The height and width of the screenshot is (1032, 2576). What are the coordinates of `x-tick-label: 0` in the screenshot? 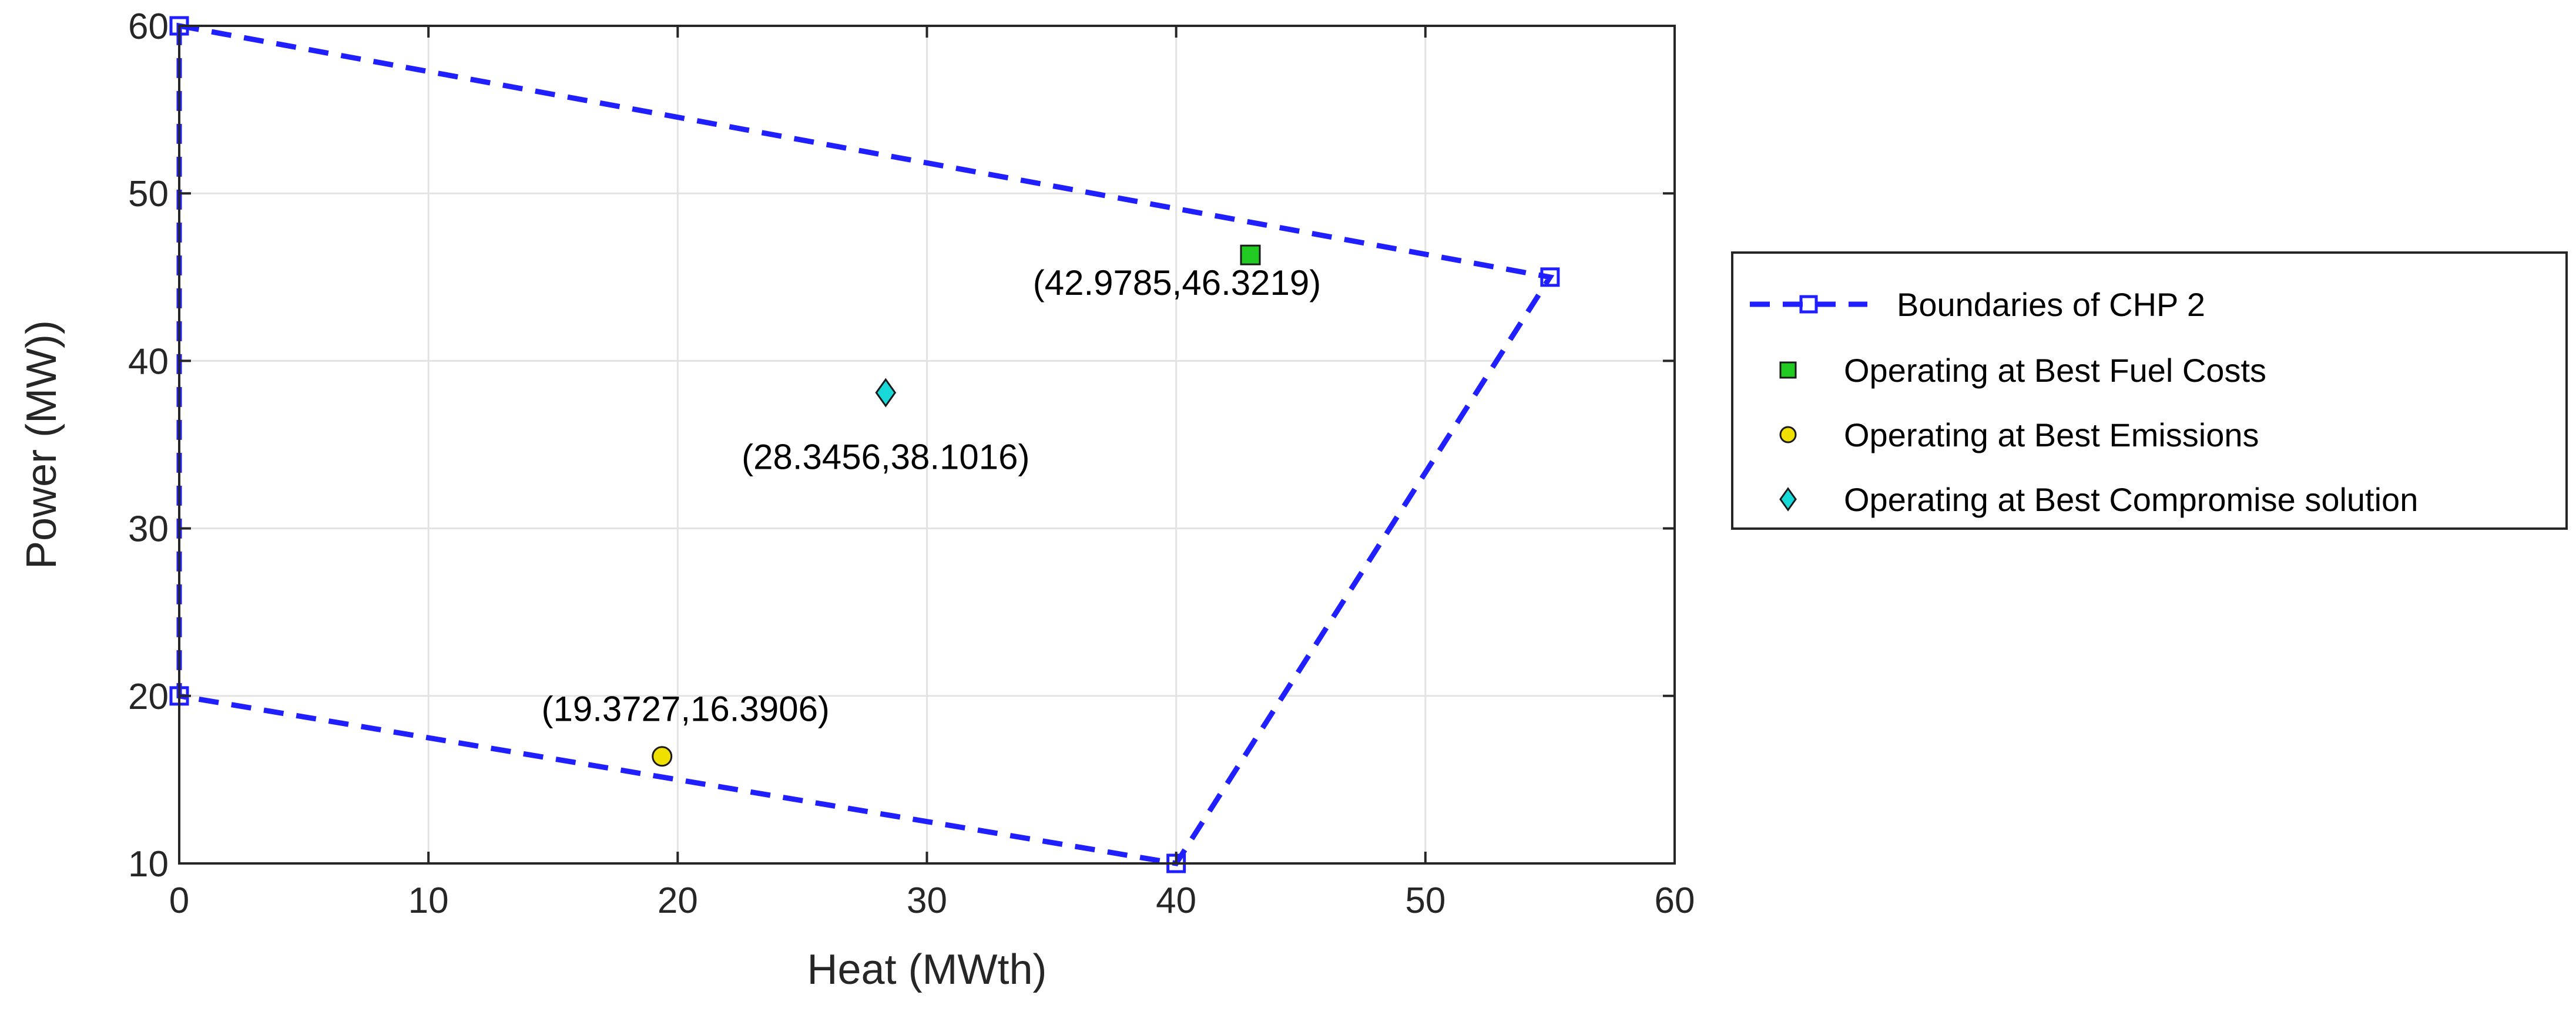 It's located at (179, 900).